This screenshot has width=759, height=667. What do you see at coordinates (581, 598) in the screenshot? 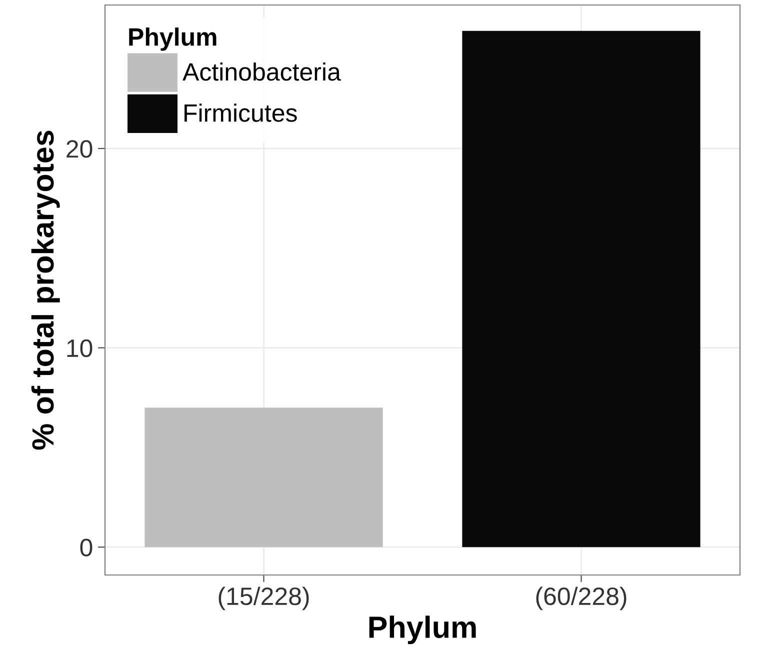
I see `x-tick-label: (60/228)` at bounding box center [581, 598].